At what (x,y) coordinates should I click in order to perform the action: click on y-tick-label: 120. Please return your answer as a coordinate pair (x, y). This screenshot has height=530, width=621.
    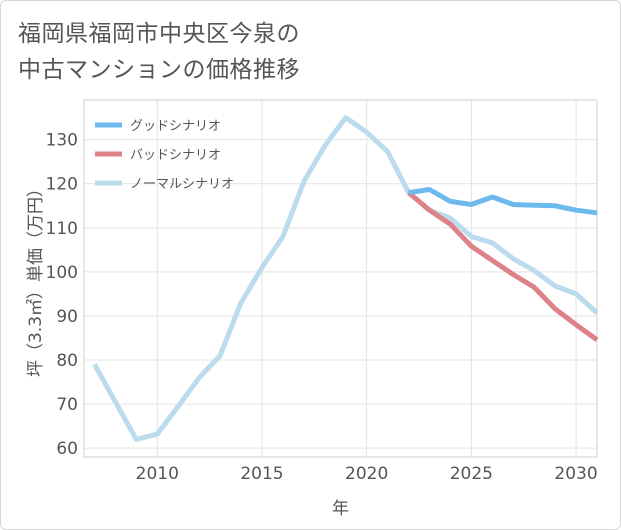
    Looking at the image, I should click on (62, 185).